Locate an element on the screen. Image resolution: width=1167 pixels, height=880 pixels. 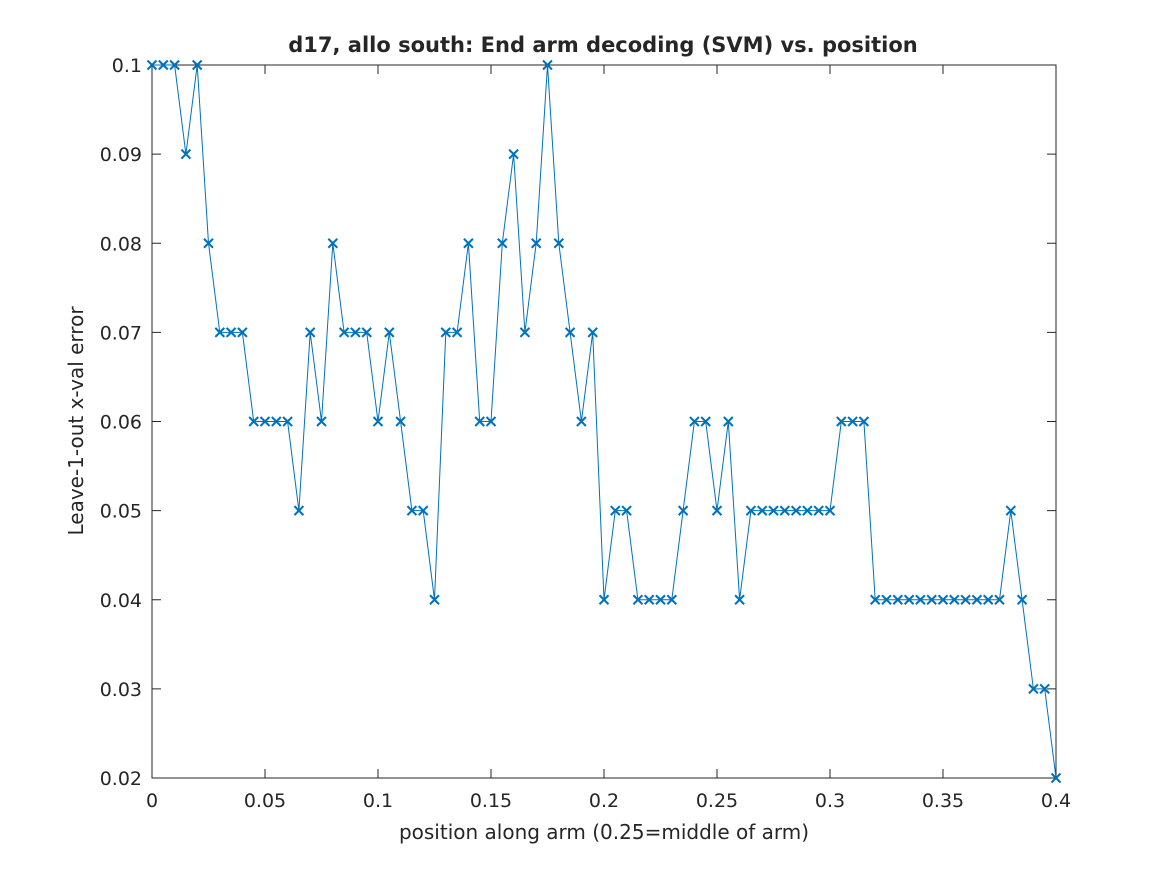
x-axis-label: position along arm (0.25=middle of arm) is located at coordinates (604, 832).